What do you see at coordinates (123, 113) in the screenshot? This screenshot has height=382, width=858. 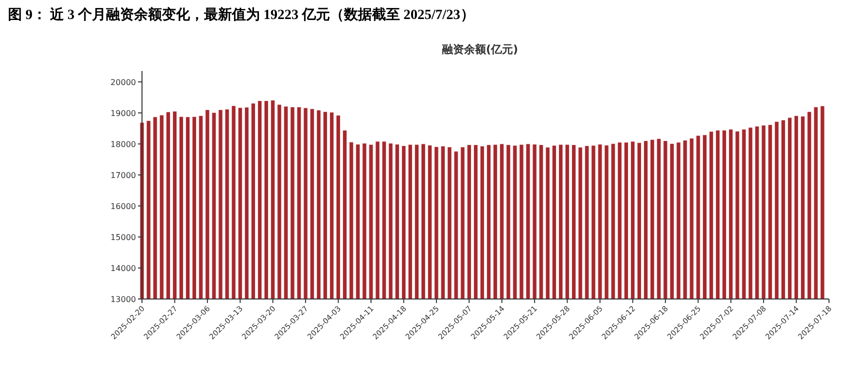 I see `y-tick-label: 19000` at bounding box center [123, 113].